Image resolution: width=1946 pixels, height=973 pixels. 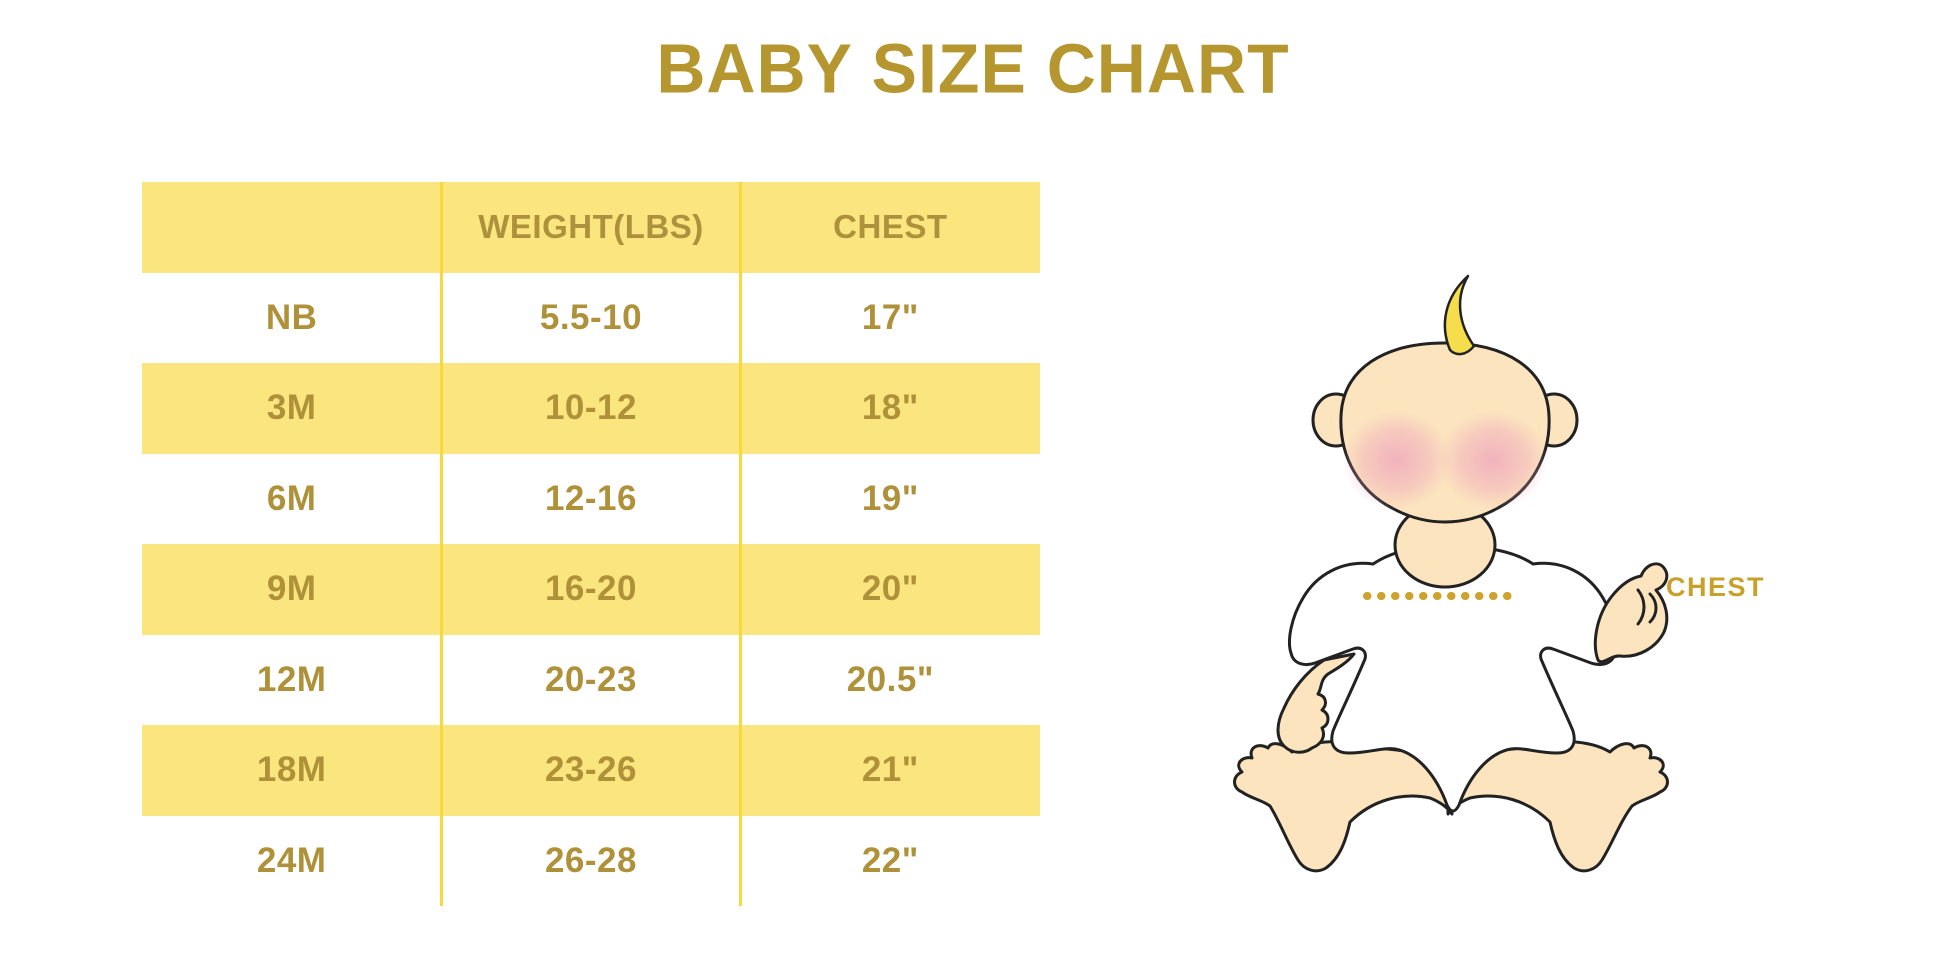 What do you see at coordinates (890, 770) in the screenshot?
I see `chest-cell: 21"` at bounding box center [890, 770].